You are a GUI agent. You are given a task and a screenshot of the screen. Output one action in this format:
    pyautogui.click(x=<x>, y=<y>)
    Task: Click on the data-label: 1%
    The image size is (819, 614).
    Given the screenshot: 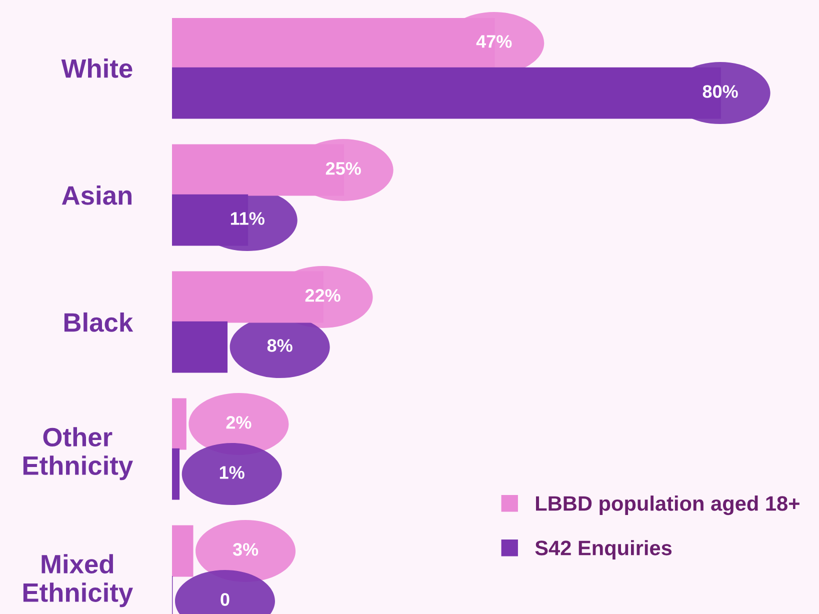 What is the action you would take?
    pyautogui.click(x=232, y=472)
    